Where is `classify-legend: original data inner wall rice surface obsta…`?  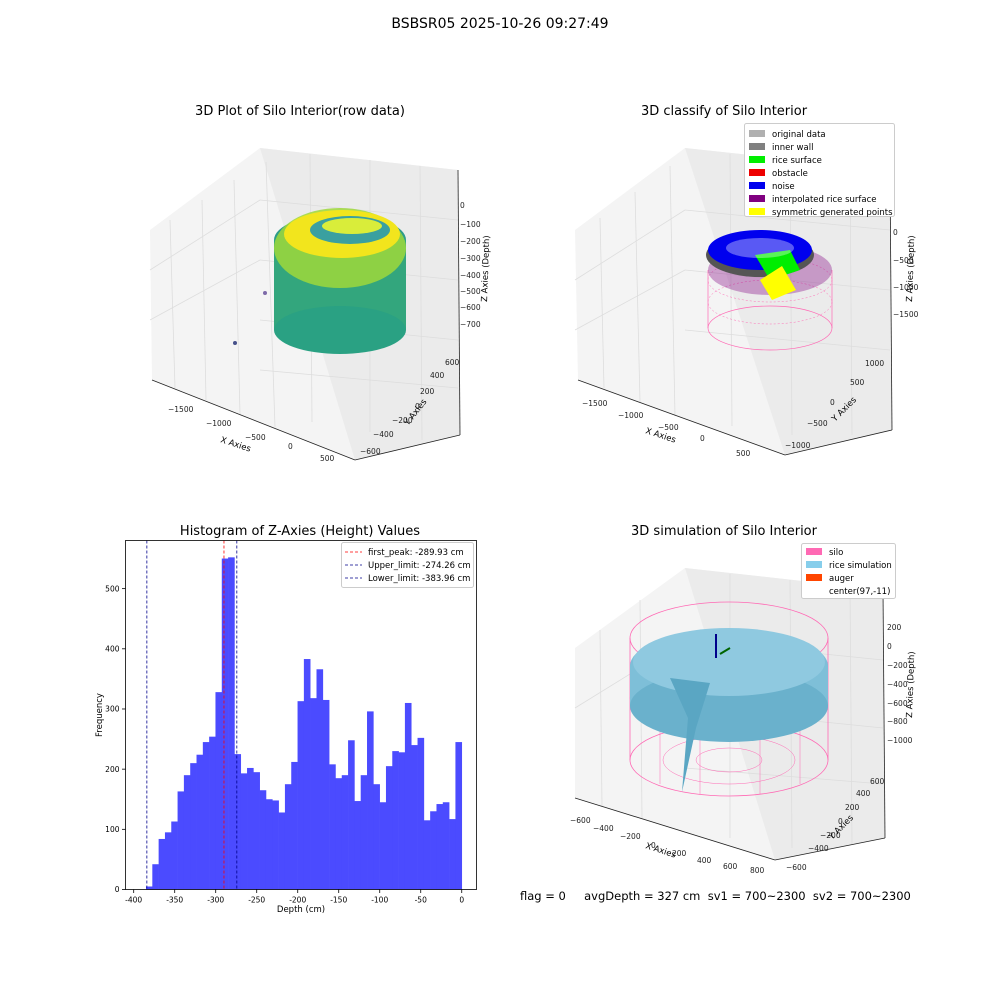 classify-legend: original data inner wall rice surface obsta… is located at coordinates (819, 170).